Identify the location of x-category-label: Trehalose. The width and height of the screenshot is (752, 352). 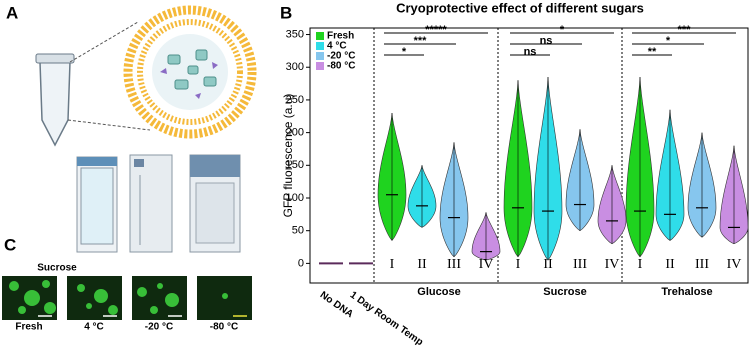
(686, 292).